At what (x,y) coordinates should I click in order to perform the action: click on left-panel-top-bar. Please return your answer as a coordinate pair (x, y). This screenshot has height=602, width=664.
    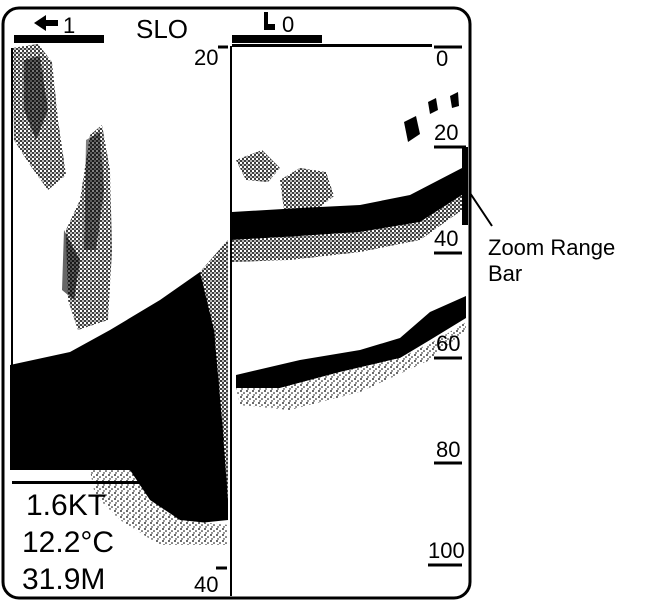
    Looking at the image, I should click on (59, 39).